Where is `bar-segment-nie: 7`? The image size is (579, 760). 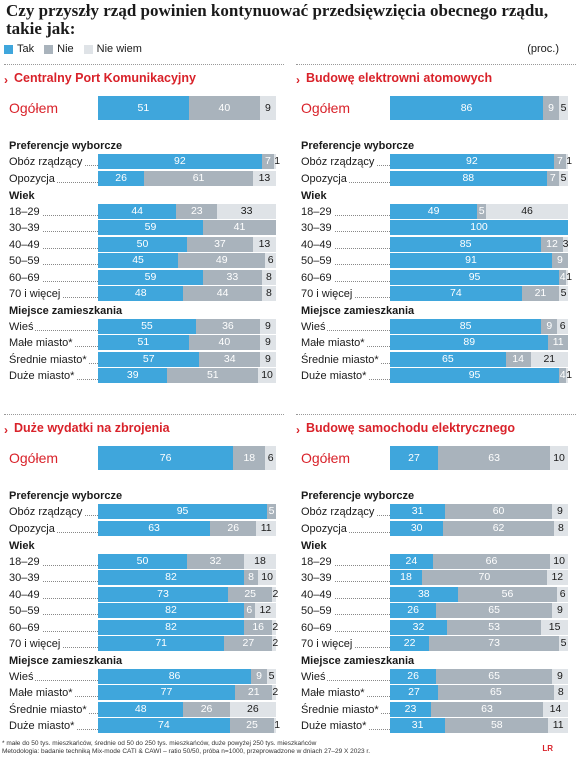
bar-segment-nie: 7 is located at coordinates (553, 178).